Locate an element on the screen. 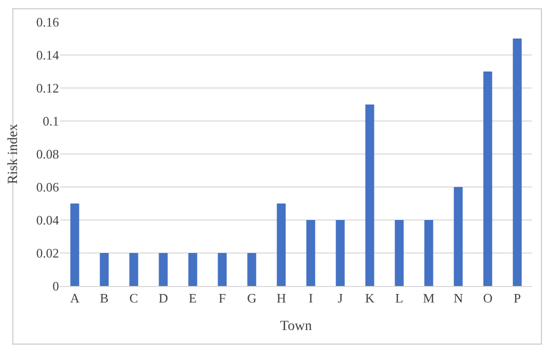 This screenshot has height=346, width=550. x-tick-label: M is located at coordinates (428, 298).